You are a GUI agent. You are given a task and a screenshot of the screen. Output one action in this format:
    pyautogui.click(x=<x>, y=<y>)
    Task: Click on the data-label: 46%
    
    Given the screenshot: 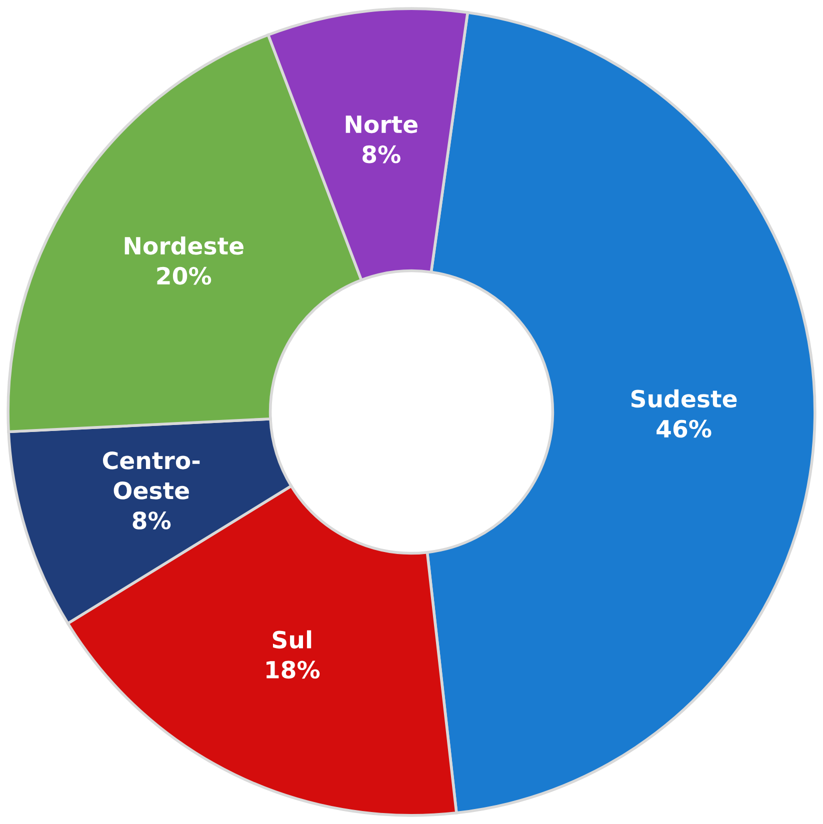 What is the action you would take?
    pyautogui.click(x=684, y=429)
    